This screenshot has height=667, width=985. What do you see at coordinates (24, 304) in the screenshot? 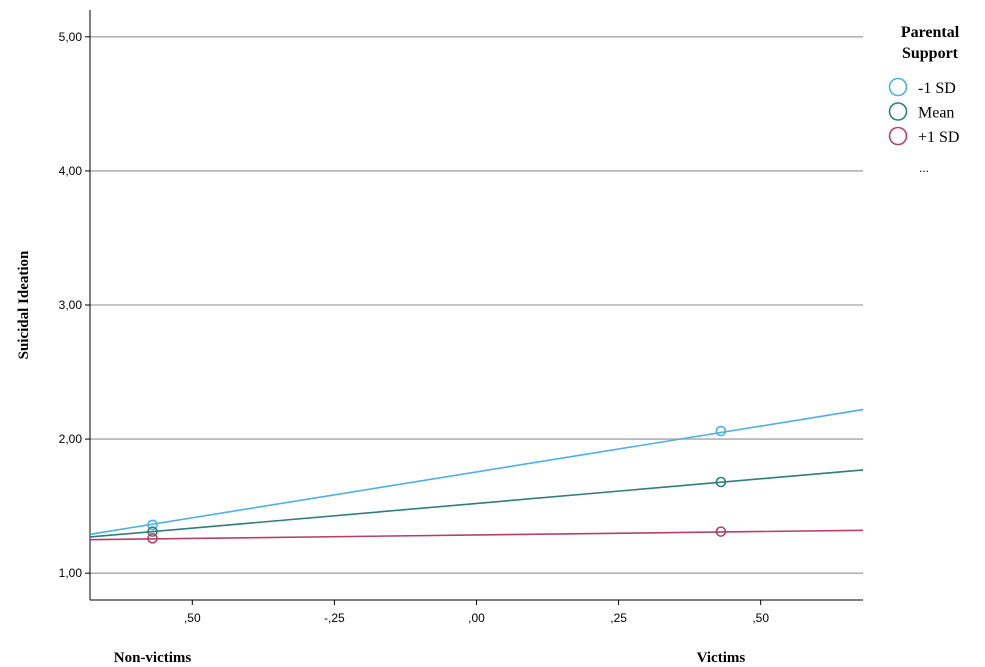
I see `y-axis-title: Suicidal Ideation` at bounding box center [24, 304].